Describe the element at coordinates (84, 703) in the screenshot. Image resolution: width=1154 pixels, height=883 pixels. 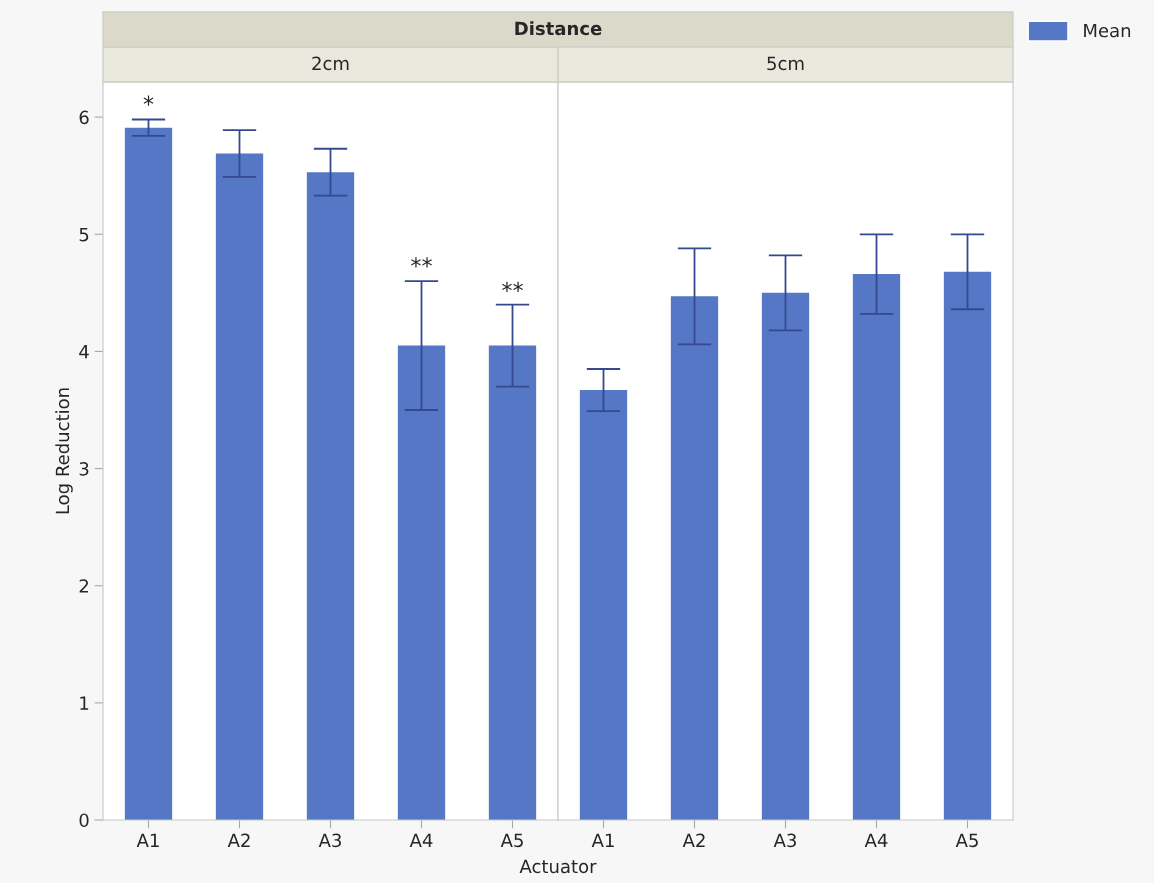
I see `y-tick-label: 1` at that location.